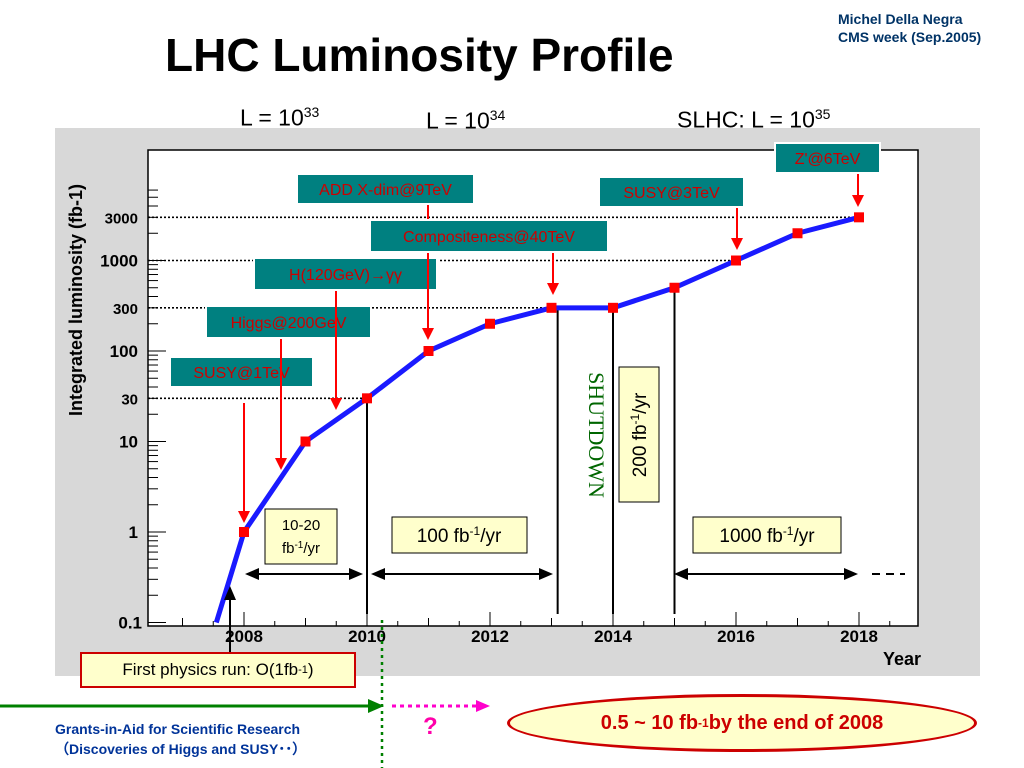  What do you see at coordinates (128, 442) in the screenshot?
I see `y-tick-label: 10` at bounding box center [128, 442].